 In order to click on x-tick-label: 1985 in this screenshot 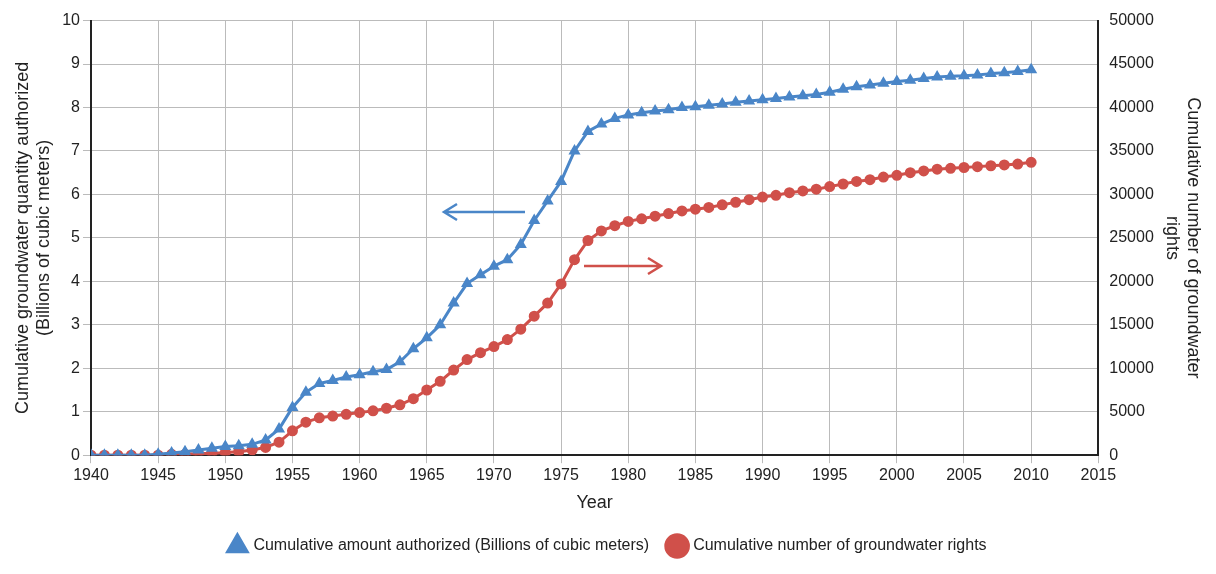, I will do `click(695, 475)`.